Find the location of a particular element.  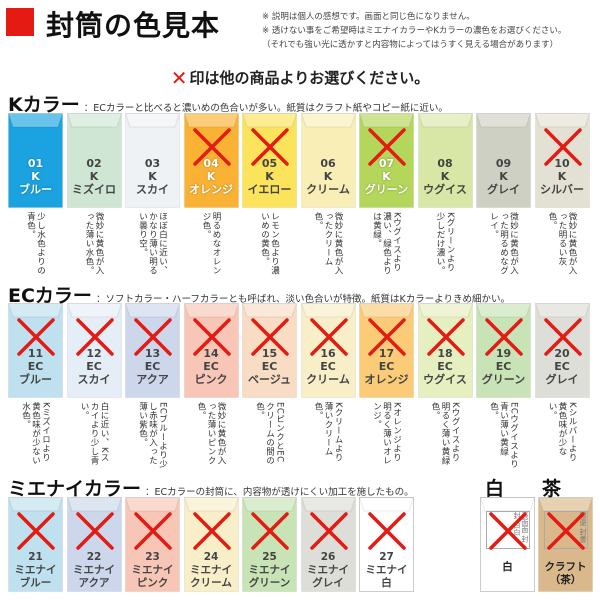

selection-notice-text: 印は他の商品よりお選びください。 is located at coordinates (309, 78).